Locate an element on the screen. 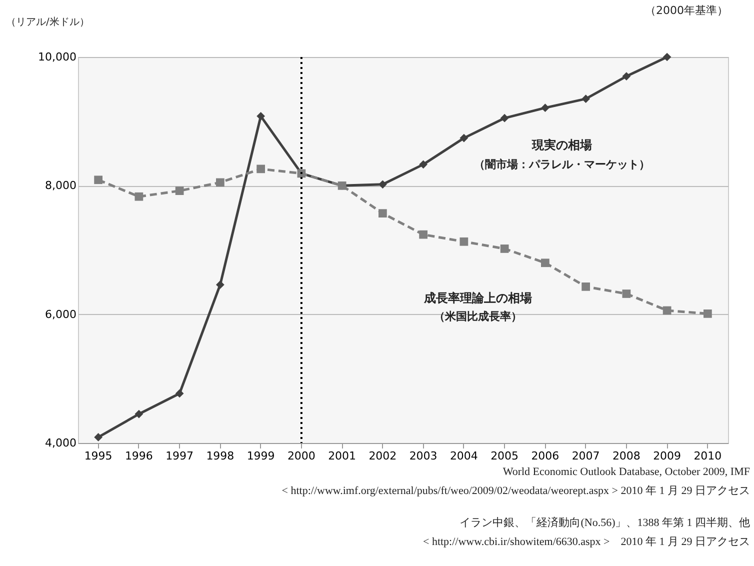 Image resolution: width=754 pixels, height=566 pixels. text: イラン中銀、「経済動向(No.56)」、1388 年第 1 四半期、他 is located at coordinates (605, 522).